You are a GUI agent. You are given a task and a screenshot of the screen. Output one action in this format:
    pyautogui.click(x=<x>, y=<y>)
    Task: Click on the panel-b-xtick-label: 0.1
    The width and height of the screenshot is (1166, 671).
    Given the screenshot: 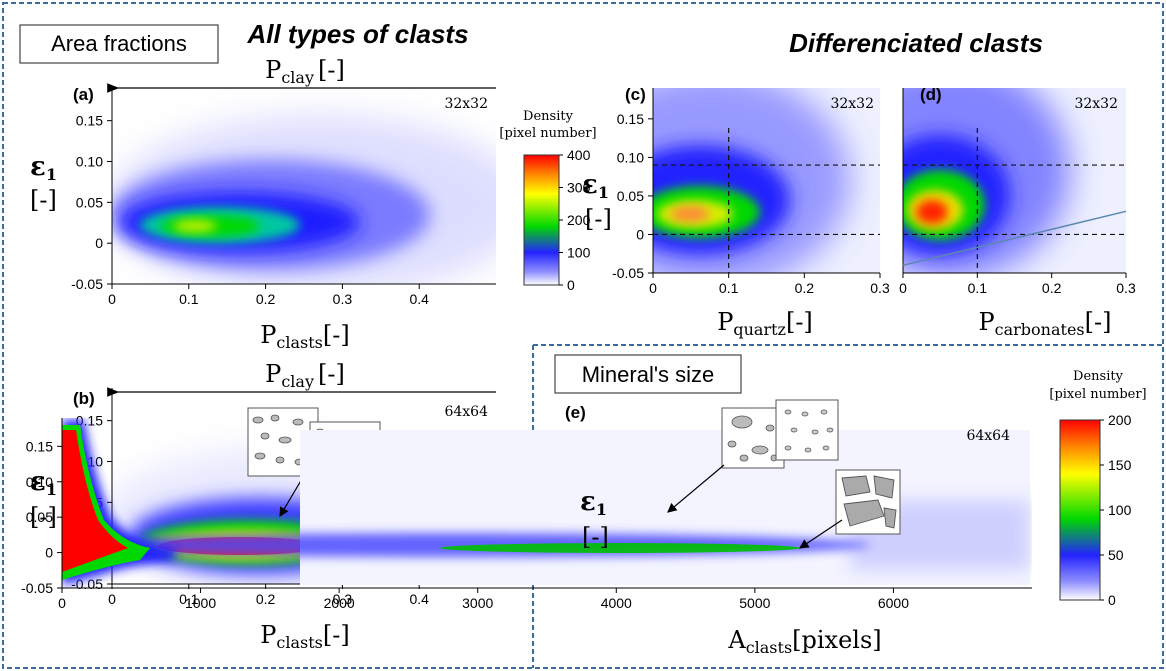 What is the action you would take?
    pyautogui.click(x=189, y=599)
    